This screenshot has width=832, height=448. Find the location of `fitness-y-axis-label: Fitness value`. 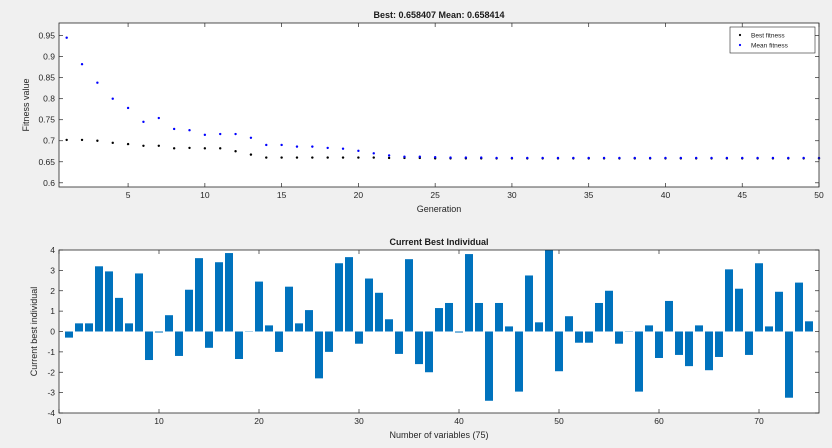

fitness-y-axis-label: Fitness value is located at coordinates (26, 104).